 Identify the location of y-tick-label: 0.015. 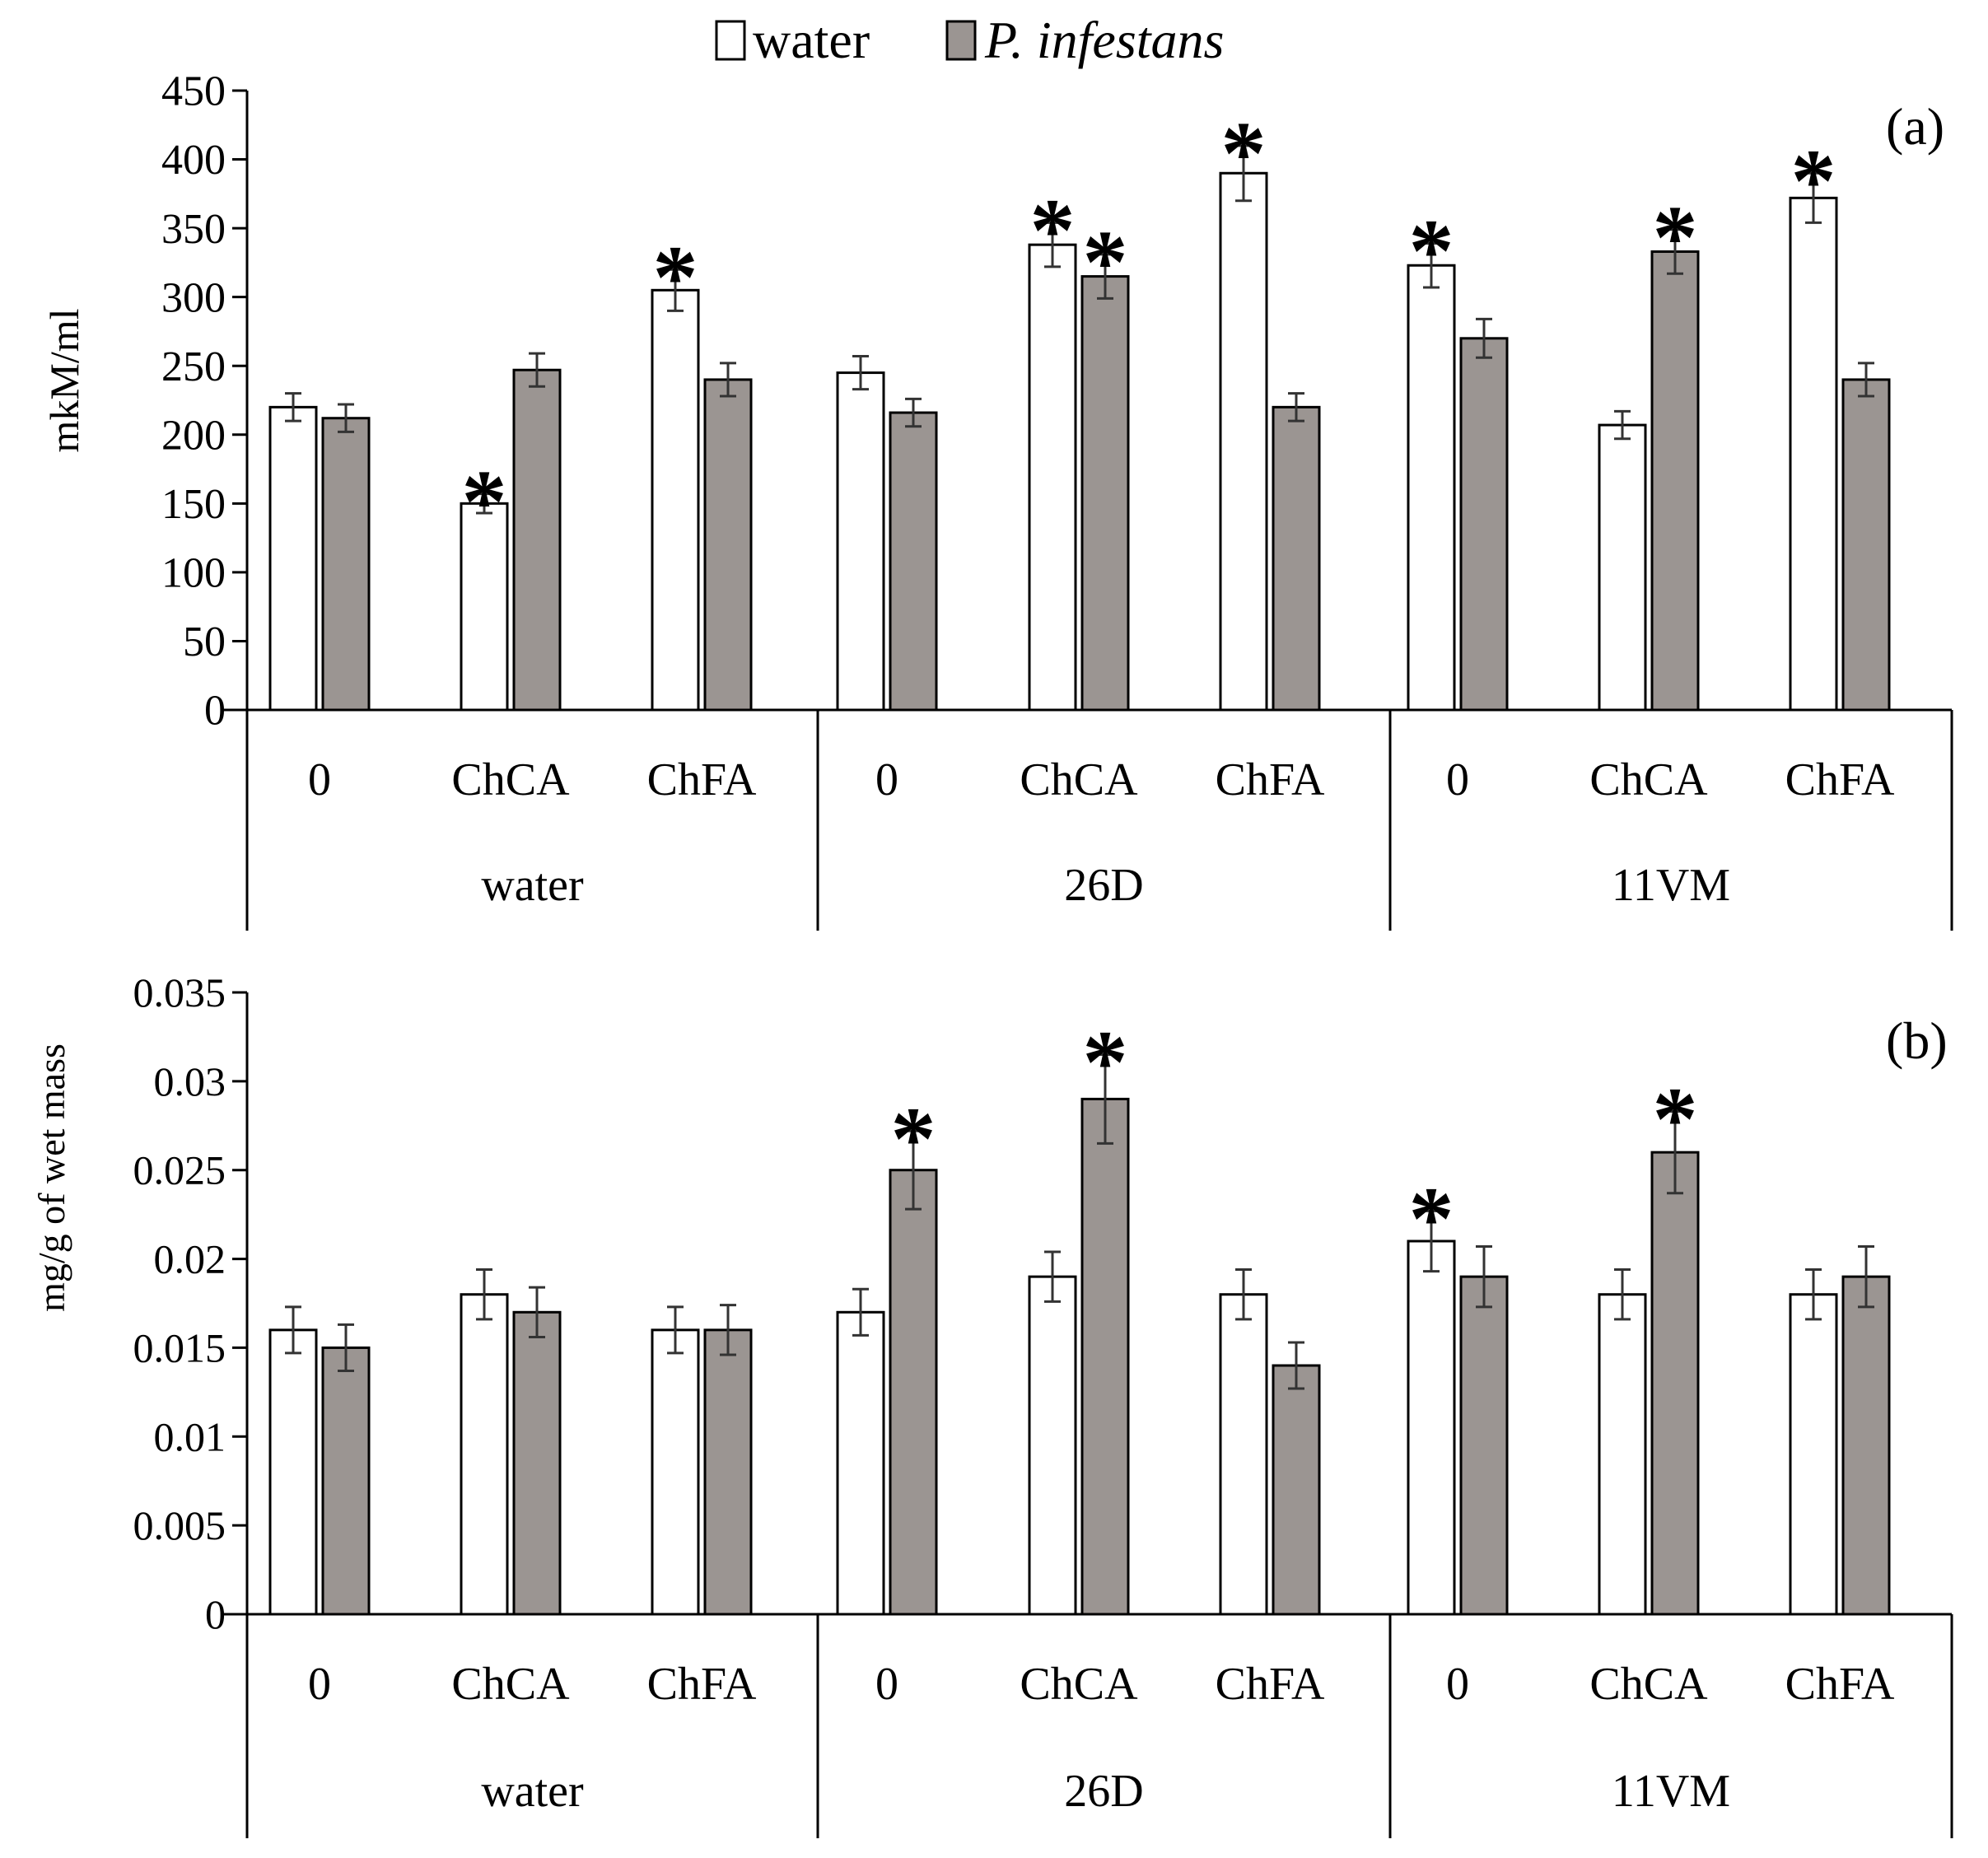
(179, 1347).